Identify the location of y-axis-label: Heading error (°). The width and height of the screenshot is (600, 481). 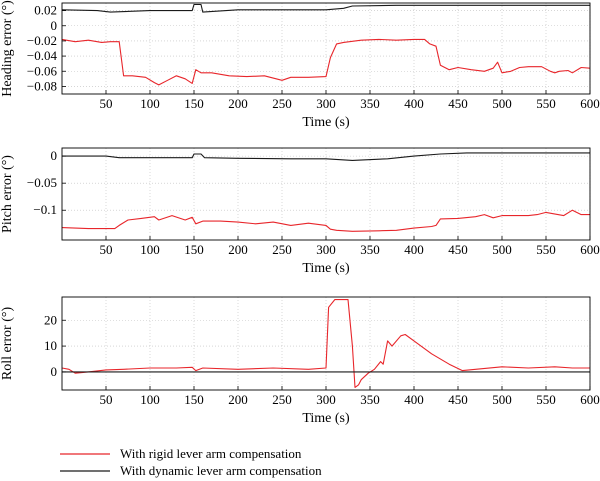
(7, 48).